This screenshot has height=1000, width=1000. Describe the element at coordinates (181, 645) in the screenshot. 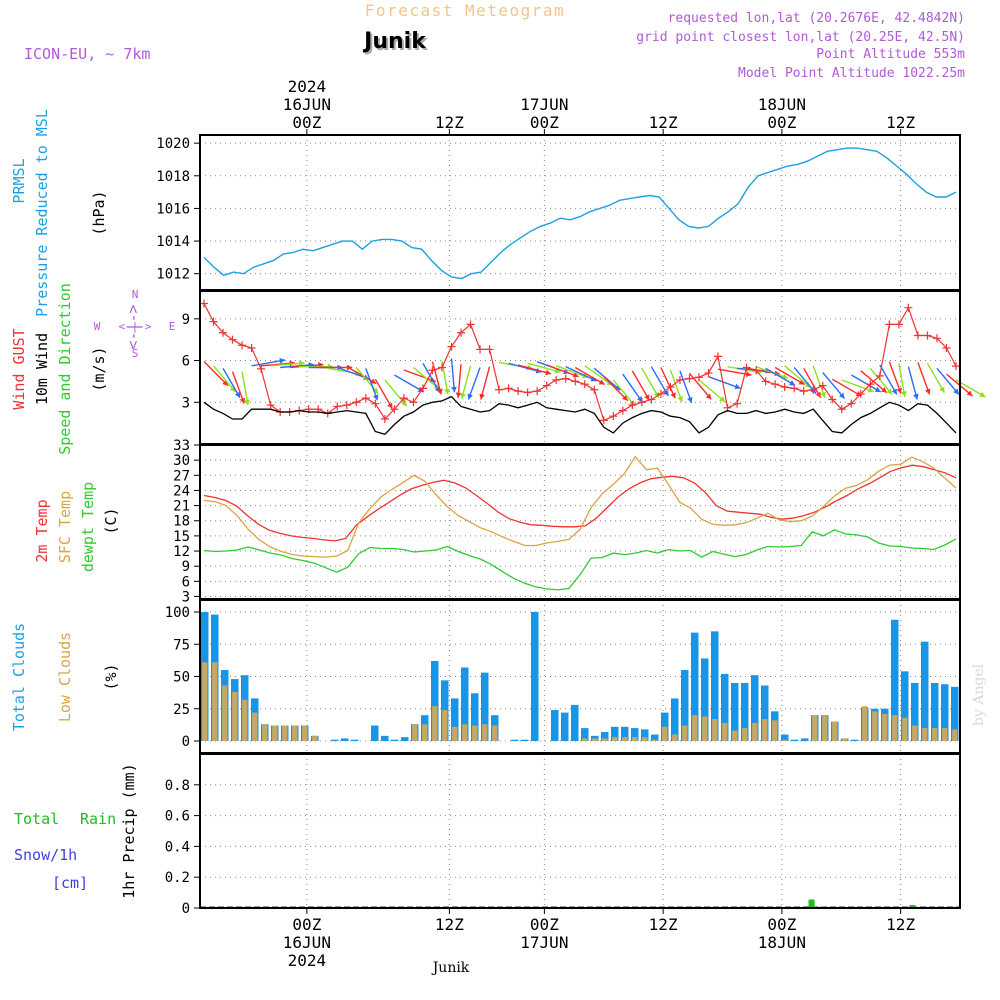

I see `y-tick-label: 75` at that location.